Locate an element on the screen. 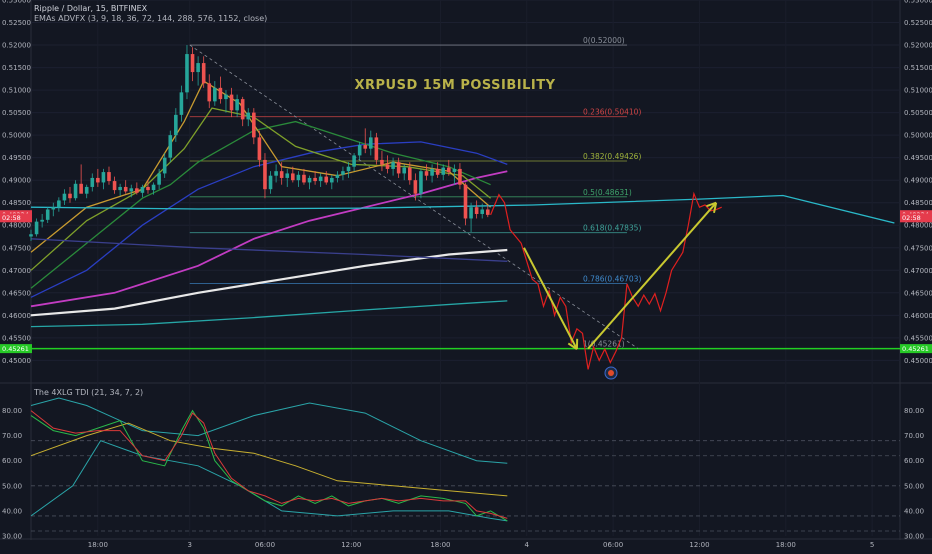 This screenshot has width=932, height=554. y-tick-label-left: 0.49000 is located at coordinates (16, 181).